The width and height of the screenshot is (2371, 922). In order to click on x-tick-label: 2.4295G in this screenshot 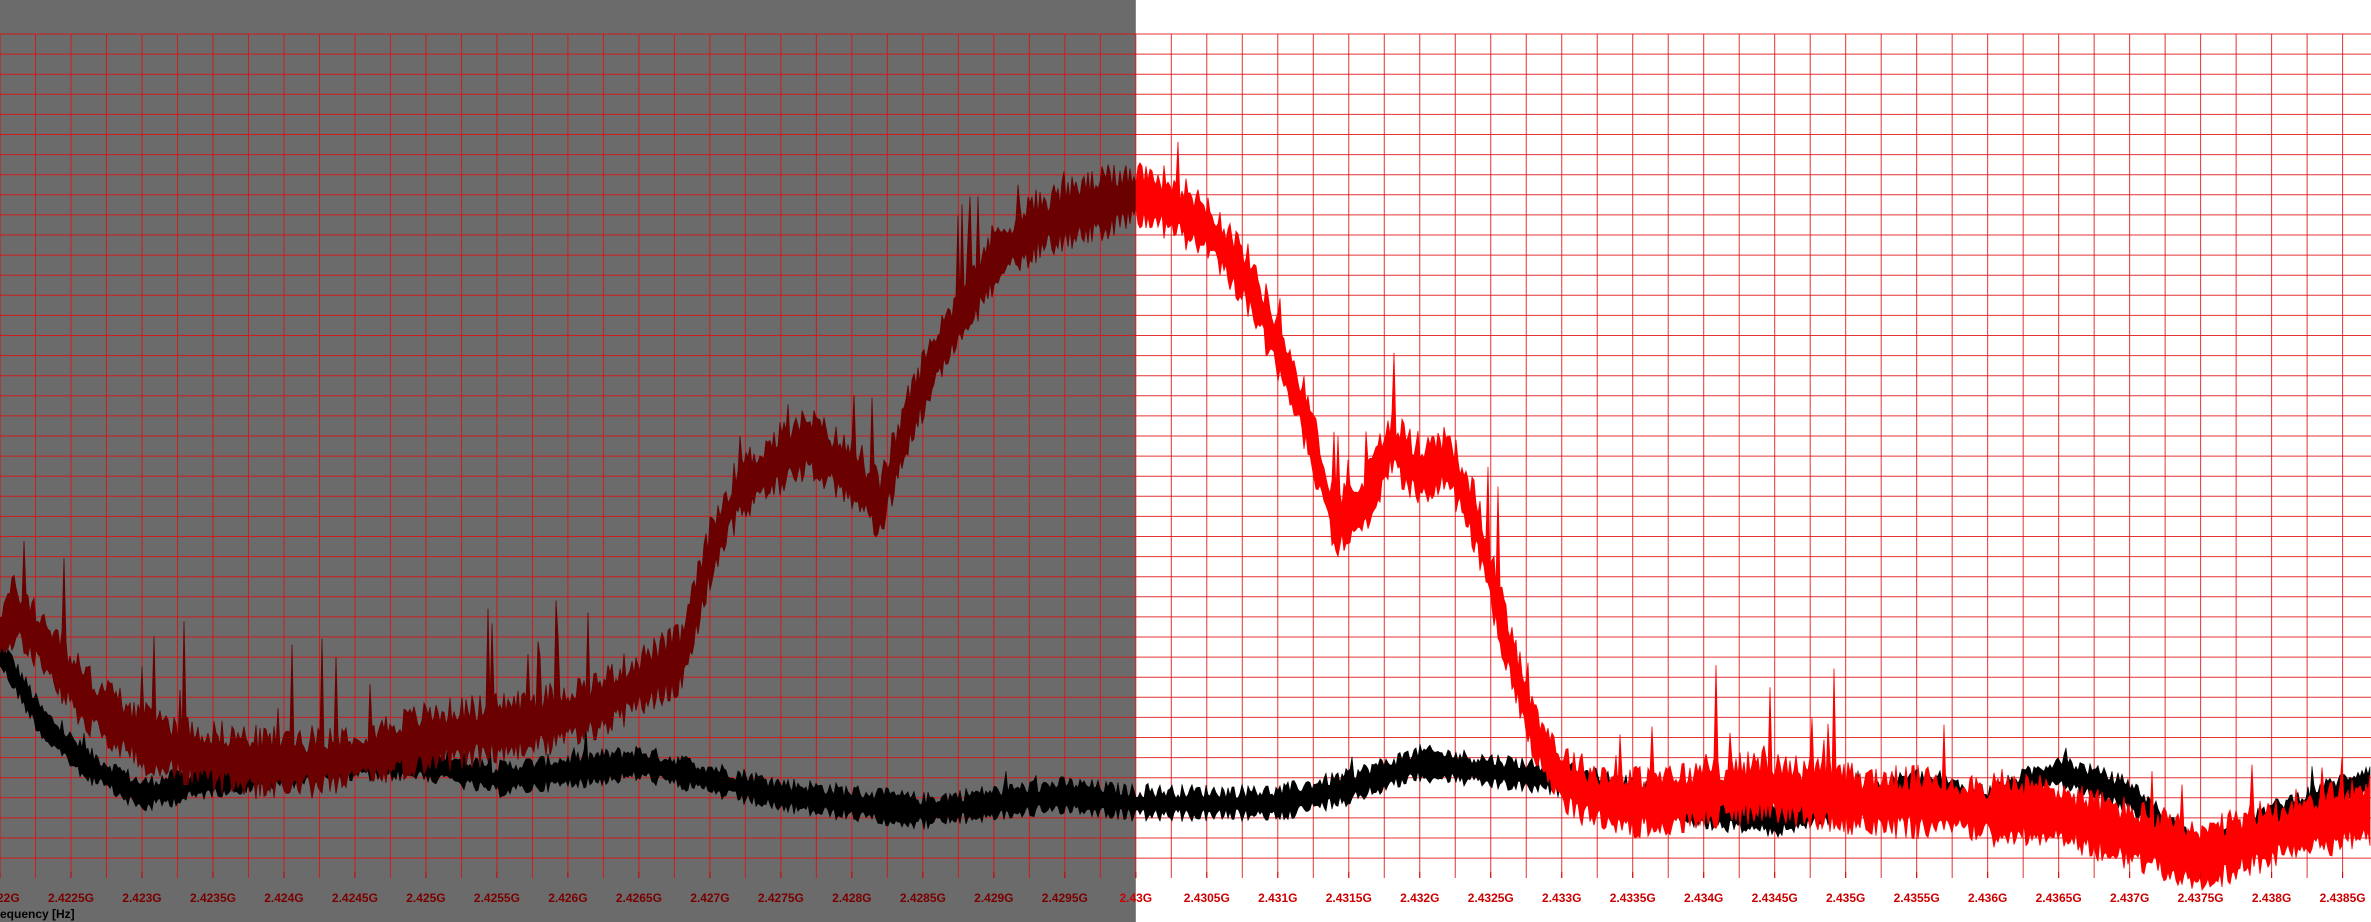, I will do `click(1065, 898)`.